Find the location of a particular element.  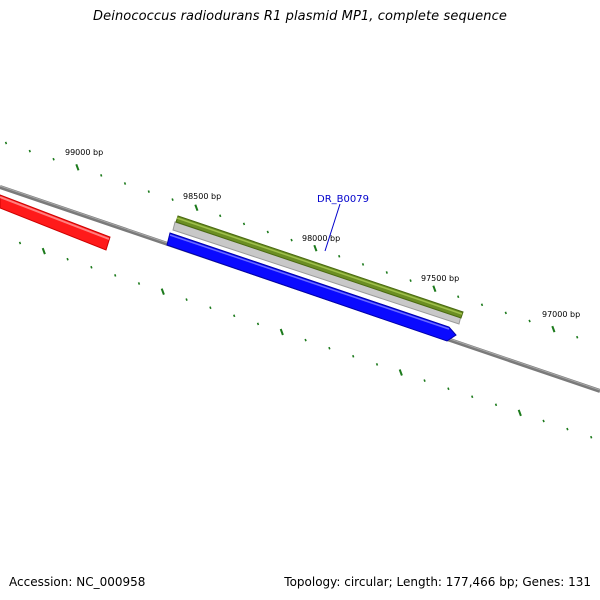

gene-green is located at coordinates (319, 267).